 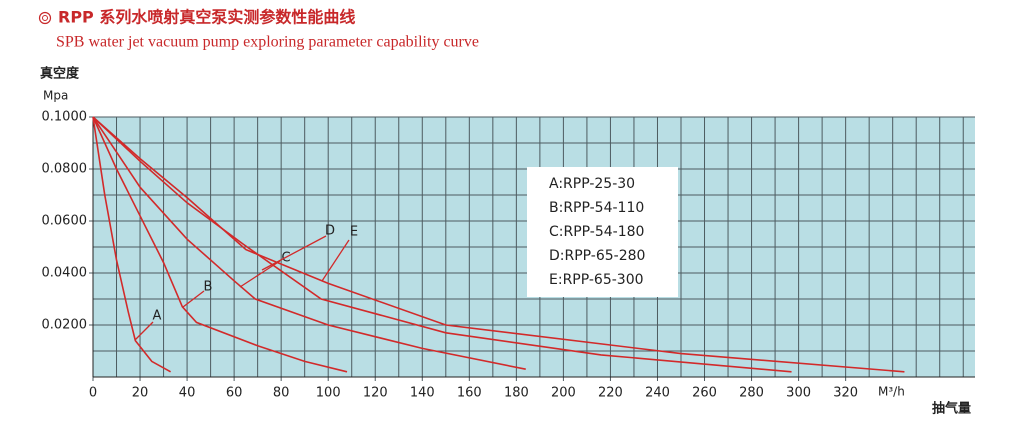 What do you see at coordinates (140, 393) in the screenshot?
I see `x-tick-label: 20` at bounding box center [140, 393].